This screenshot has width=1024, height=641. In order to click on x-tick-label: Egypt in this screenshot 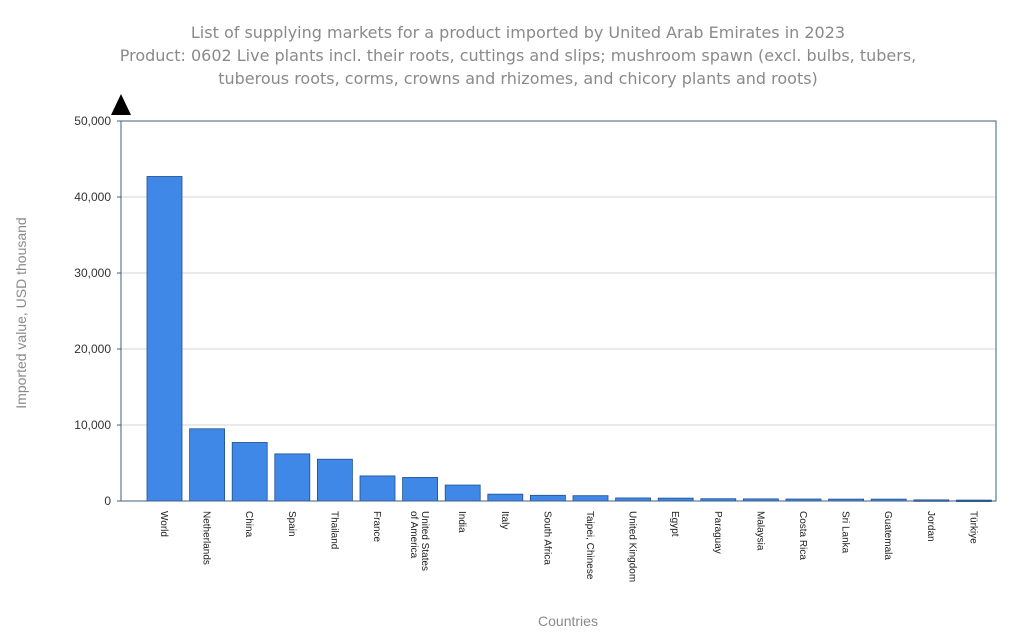, I will do `click(674, 524)`.